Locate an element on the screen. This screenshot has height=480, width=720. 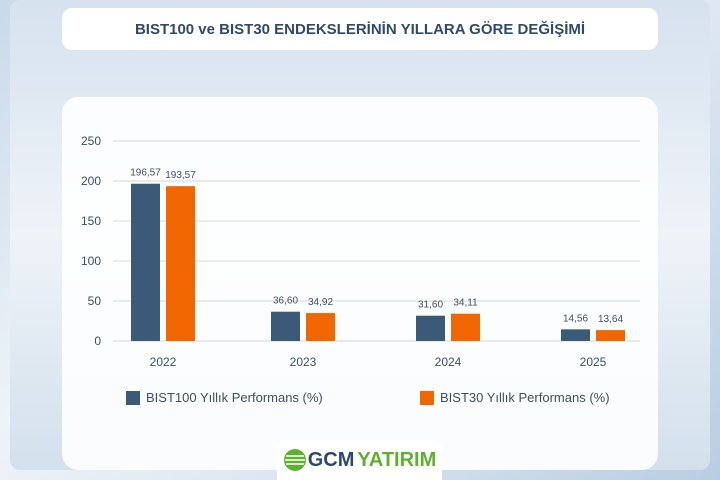
globe-icon is located at coordinates (294, 460).